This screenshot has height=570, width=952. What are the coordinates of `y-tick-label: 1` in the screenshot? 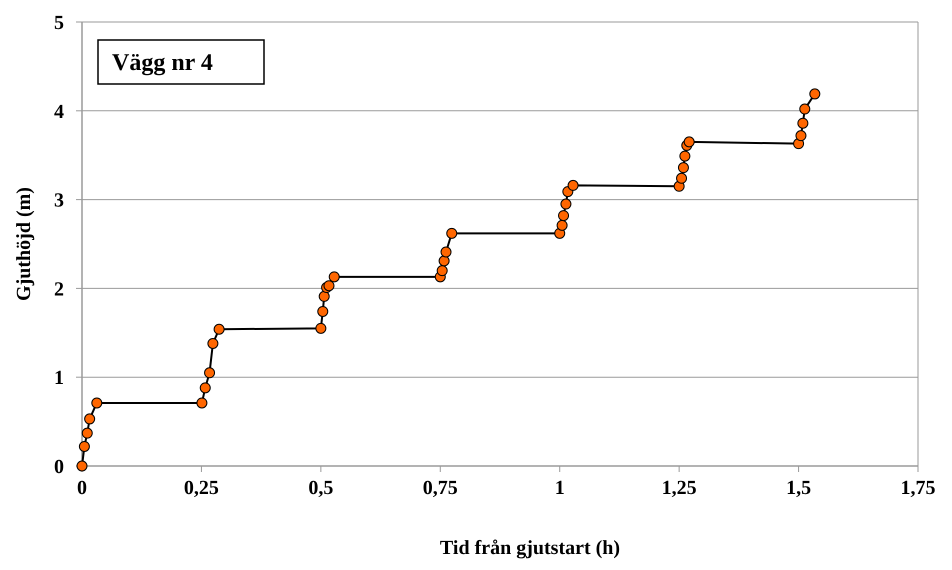 It's located at (59, 378).